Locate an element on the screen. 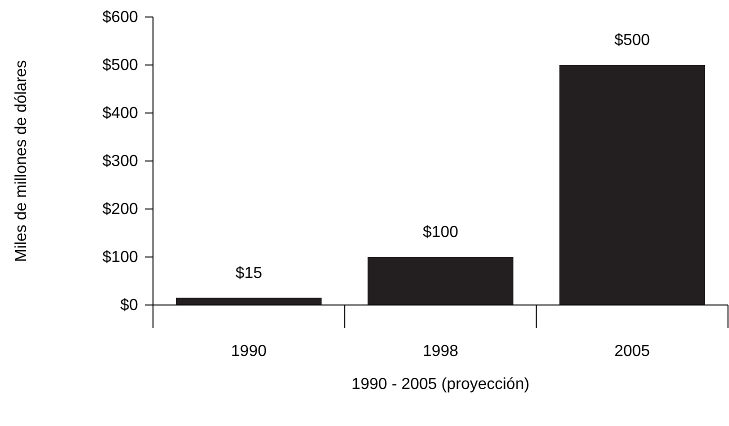 The image size is (729, 426). data-label: $15 is located at coordinates (248, 273).